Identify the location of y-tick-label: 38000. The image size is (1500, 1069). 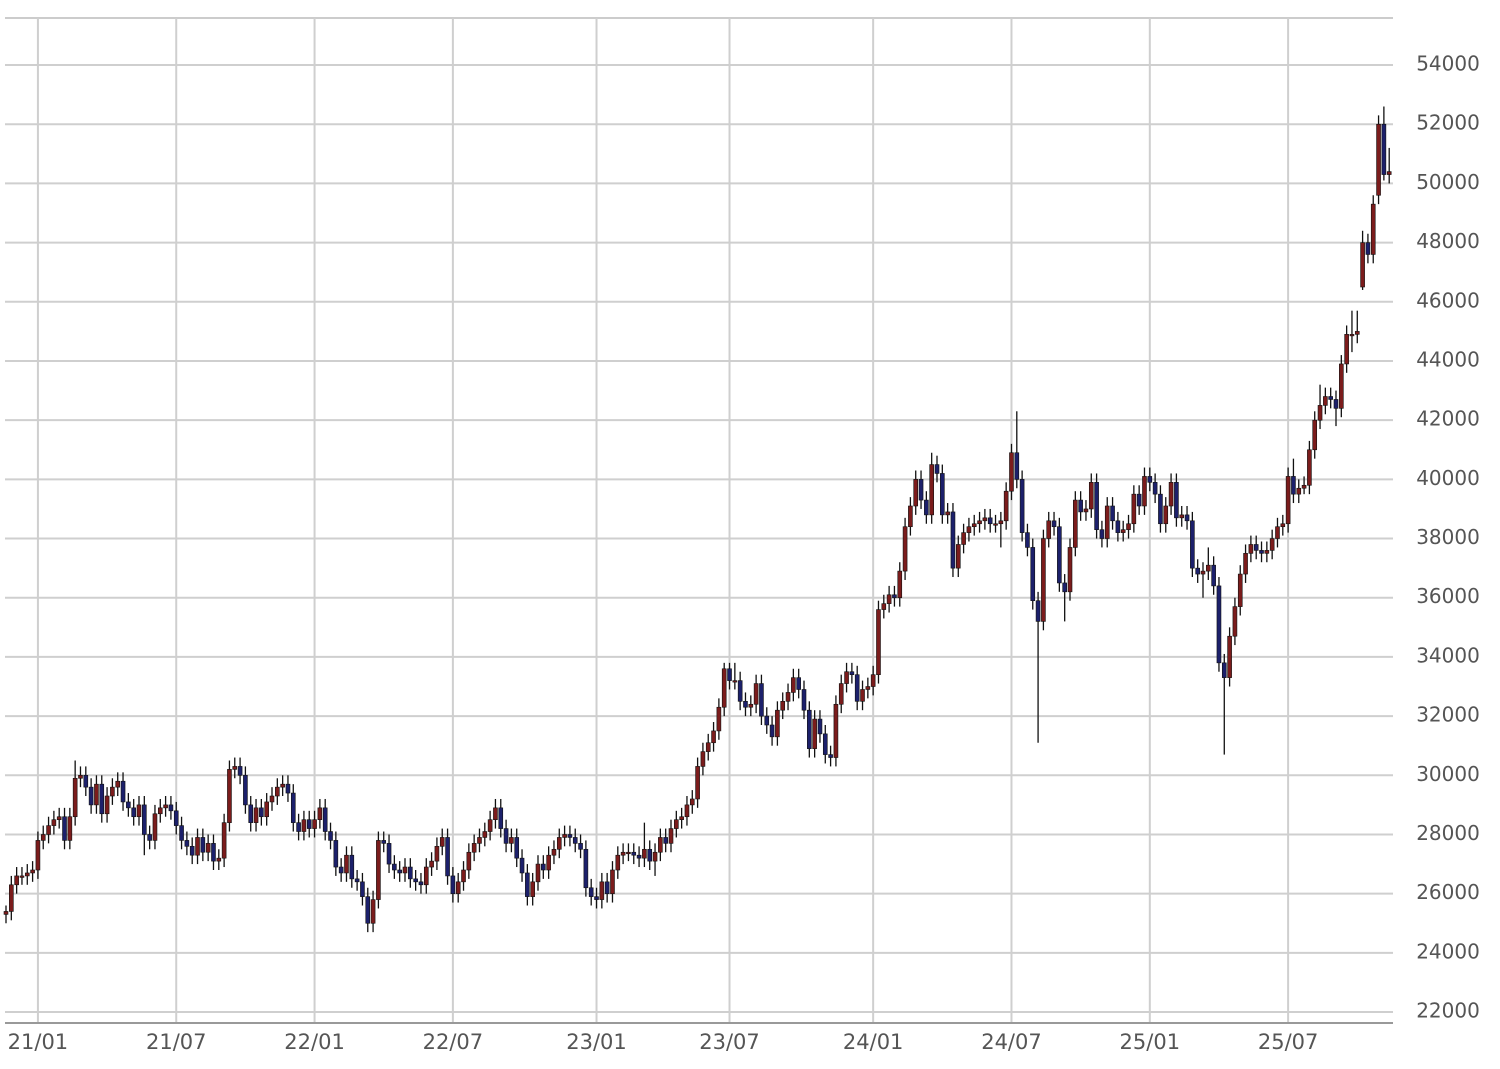
(1448, 537).